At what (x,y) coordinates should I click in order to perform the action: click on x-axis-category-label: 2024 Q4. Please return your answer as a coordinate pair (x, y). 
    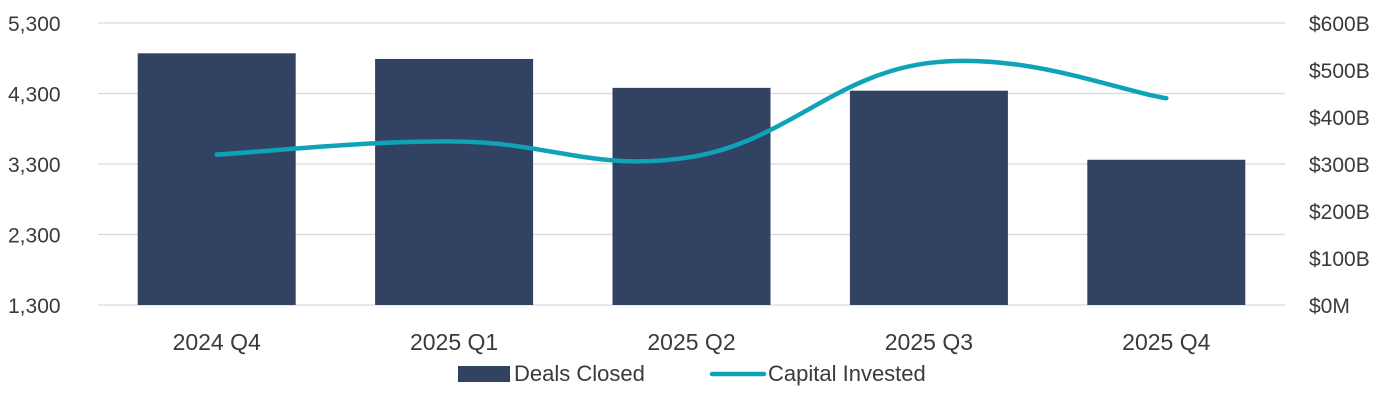
    Looking at the image, I should click on (217, 342).